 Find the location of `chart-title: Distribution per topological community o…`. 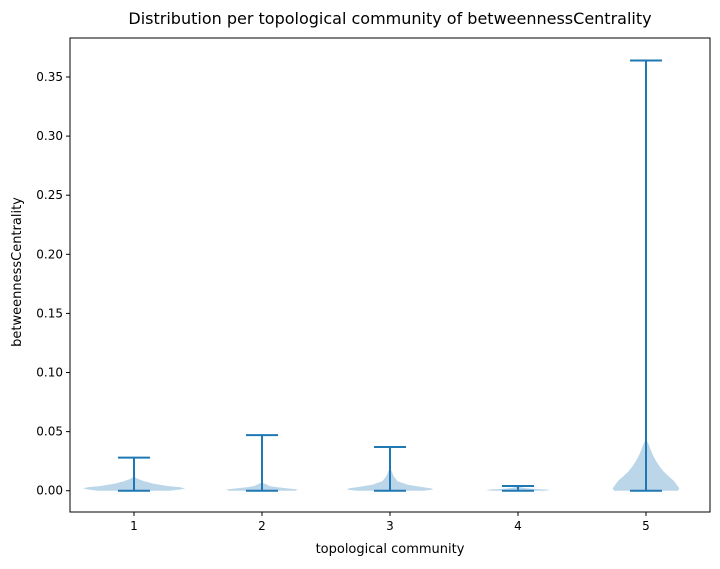

chart-title: Distribution per topological community o… is located at coordinates (389, 18).